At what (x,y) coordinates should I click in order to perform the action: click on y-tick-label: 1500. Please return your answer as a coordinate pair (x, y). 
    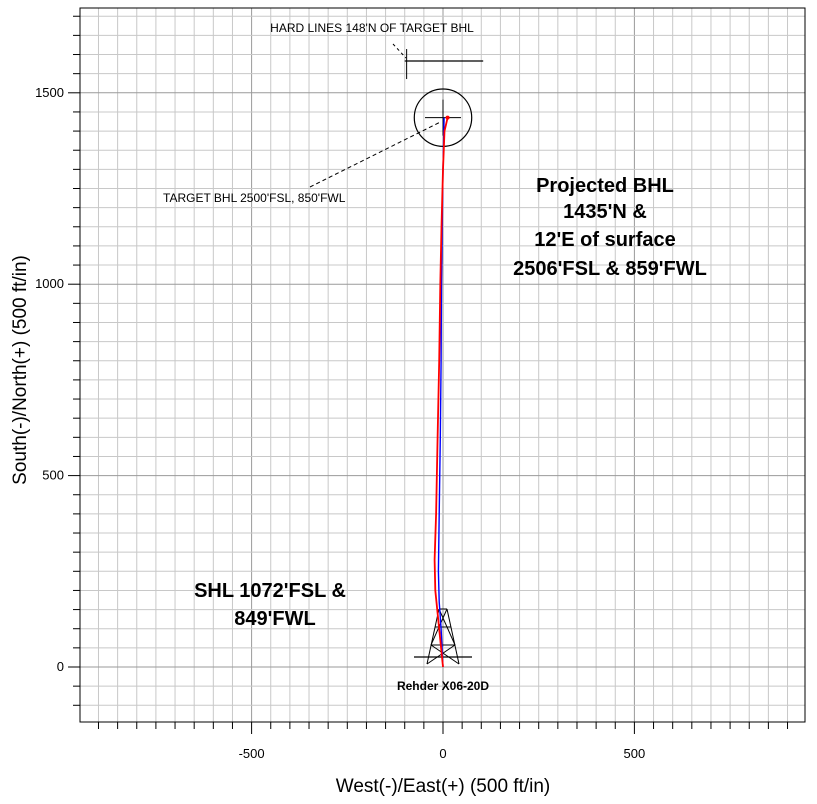
    Looking at the image, I should click on (49, 92).